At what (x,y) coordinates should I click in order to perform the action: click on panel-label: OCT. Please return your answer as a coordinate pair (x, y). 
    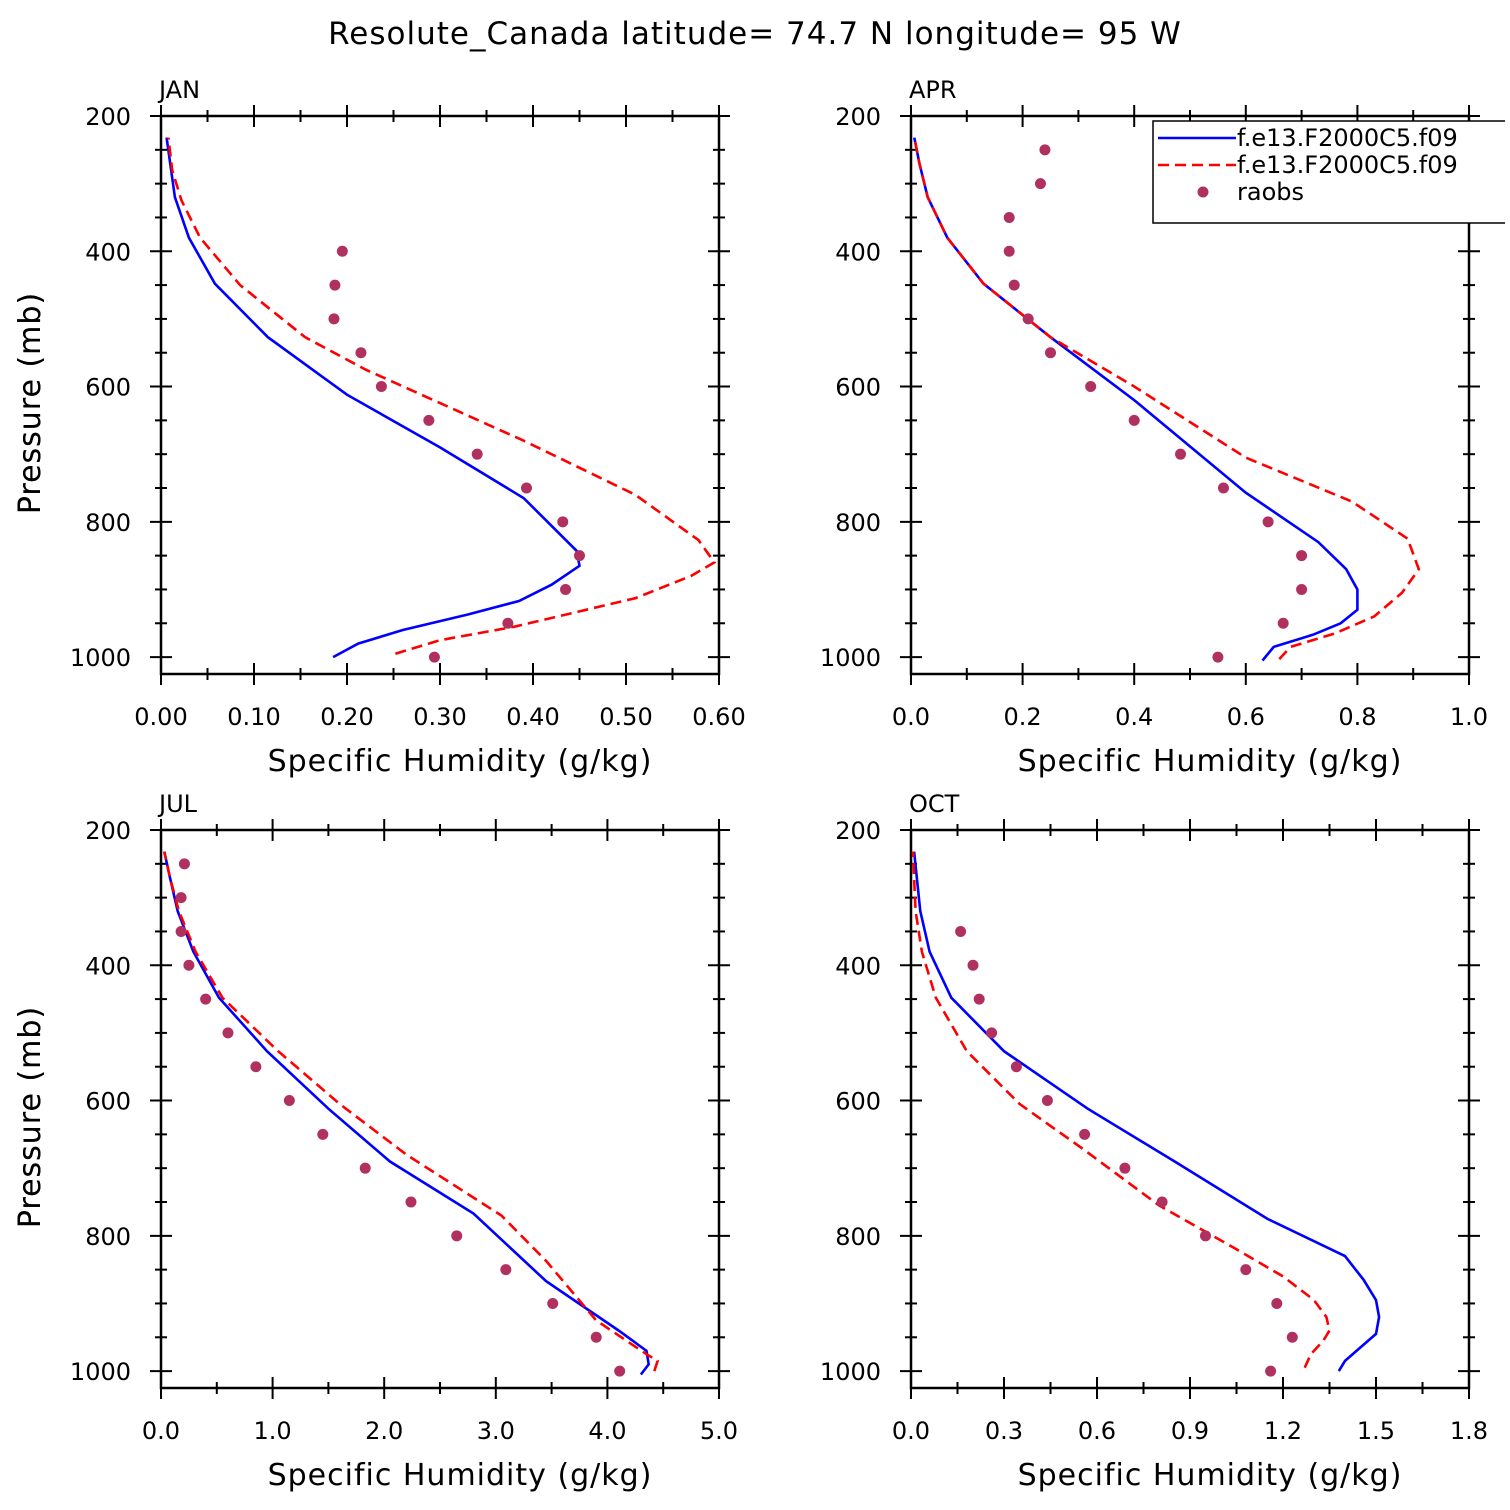
    Looking at the image, I should click on (934, 804).